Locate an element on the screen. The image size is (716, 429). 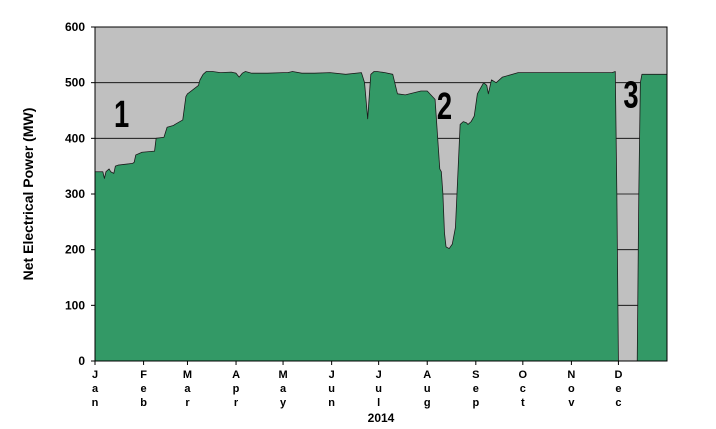
annotation-label: 2 is located at coordinates (444, 107).